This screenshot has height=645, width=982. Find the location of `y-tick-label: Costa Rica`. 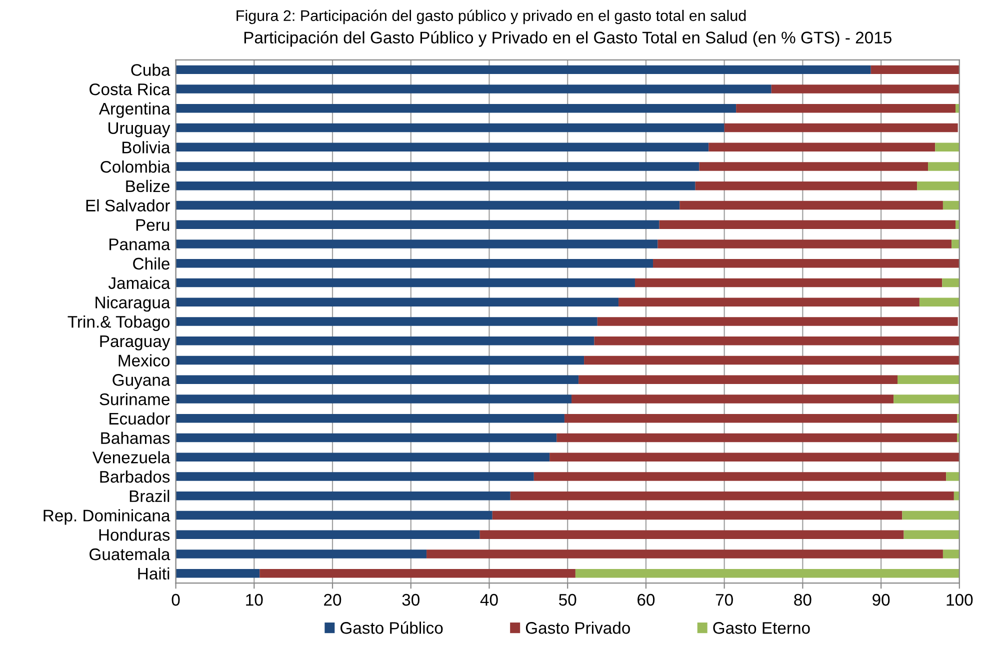

y-tick-label: Costa Rica is located at coordinates (130, 89).